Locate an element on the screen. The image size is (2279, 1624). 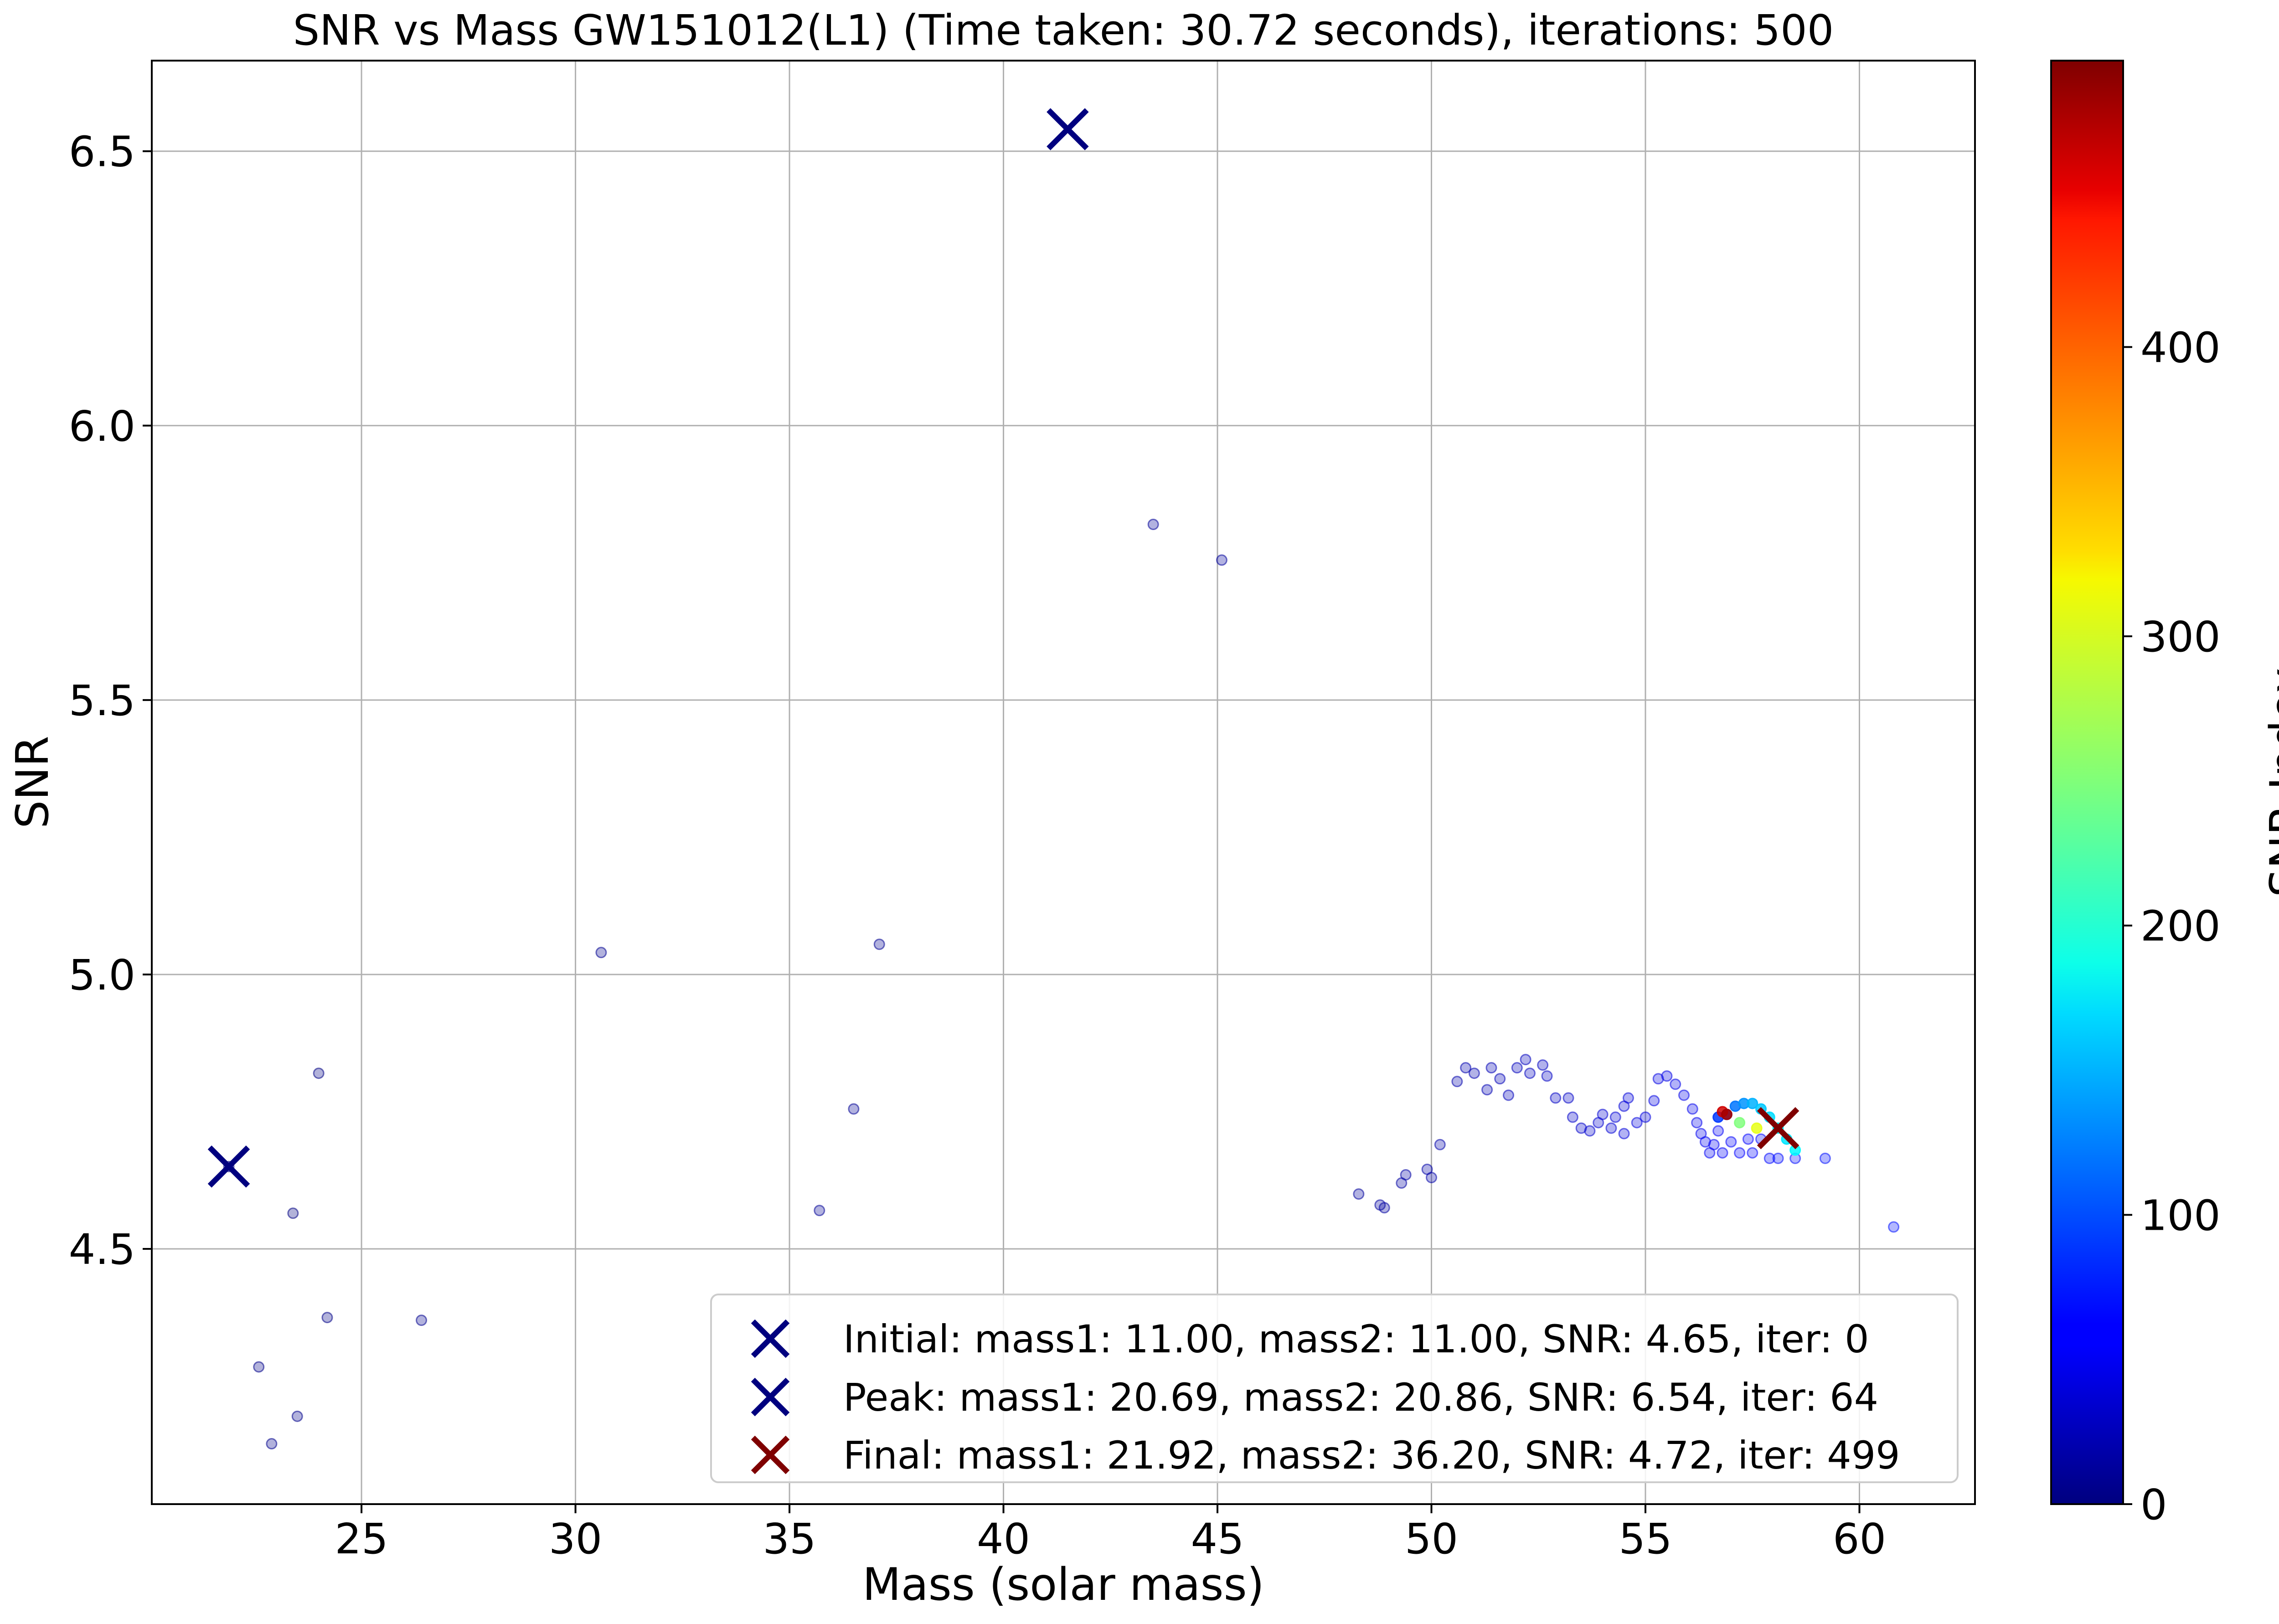
x-tick-label: 45 is located at coordinates (1217, 1539).